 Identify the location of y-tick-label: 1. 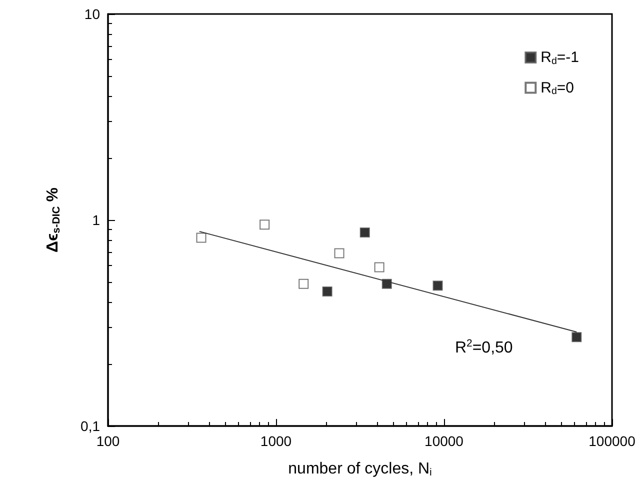
(96, 220).